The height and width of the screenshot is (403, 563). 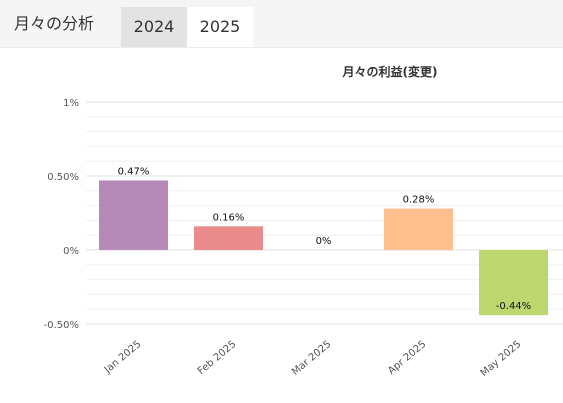 I want to click on x-axis: Jan 2025 Feb 2025 Mar 2025 Apr 2025 May 2025, so click(x=313, y=359).